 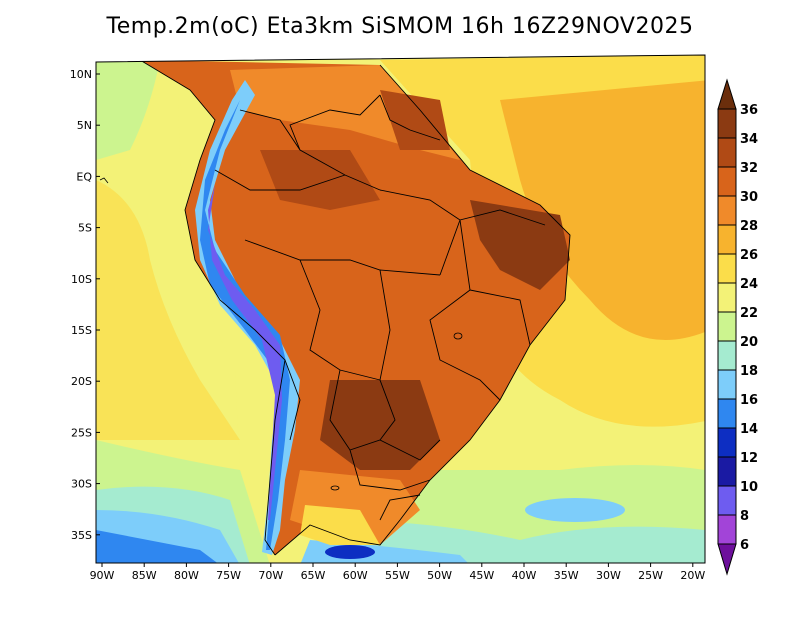 I want to click on lat-label: 10N, so click(x=81, y=74).